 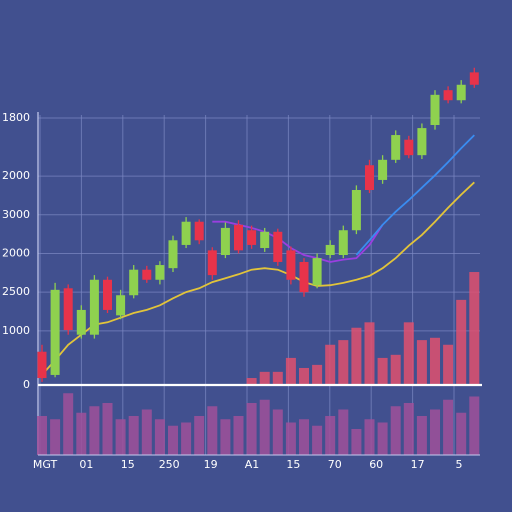 What do you see at coordinates (376, 464) in the screenshot?
I see `x-tick-label: 60` at bounding box center [376, 464].